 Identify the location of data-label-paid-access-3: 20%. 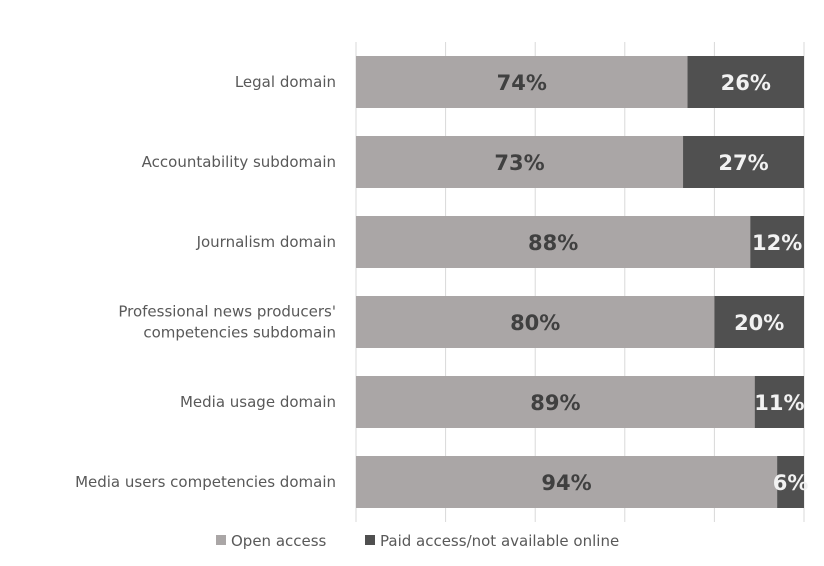
(759, 323).